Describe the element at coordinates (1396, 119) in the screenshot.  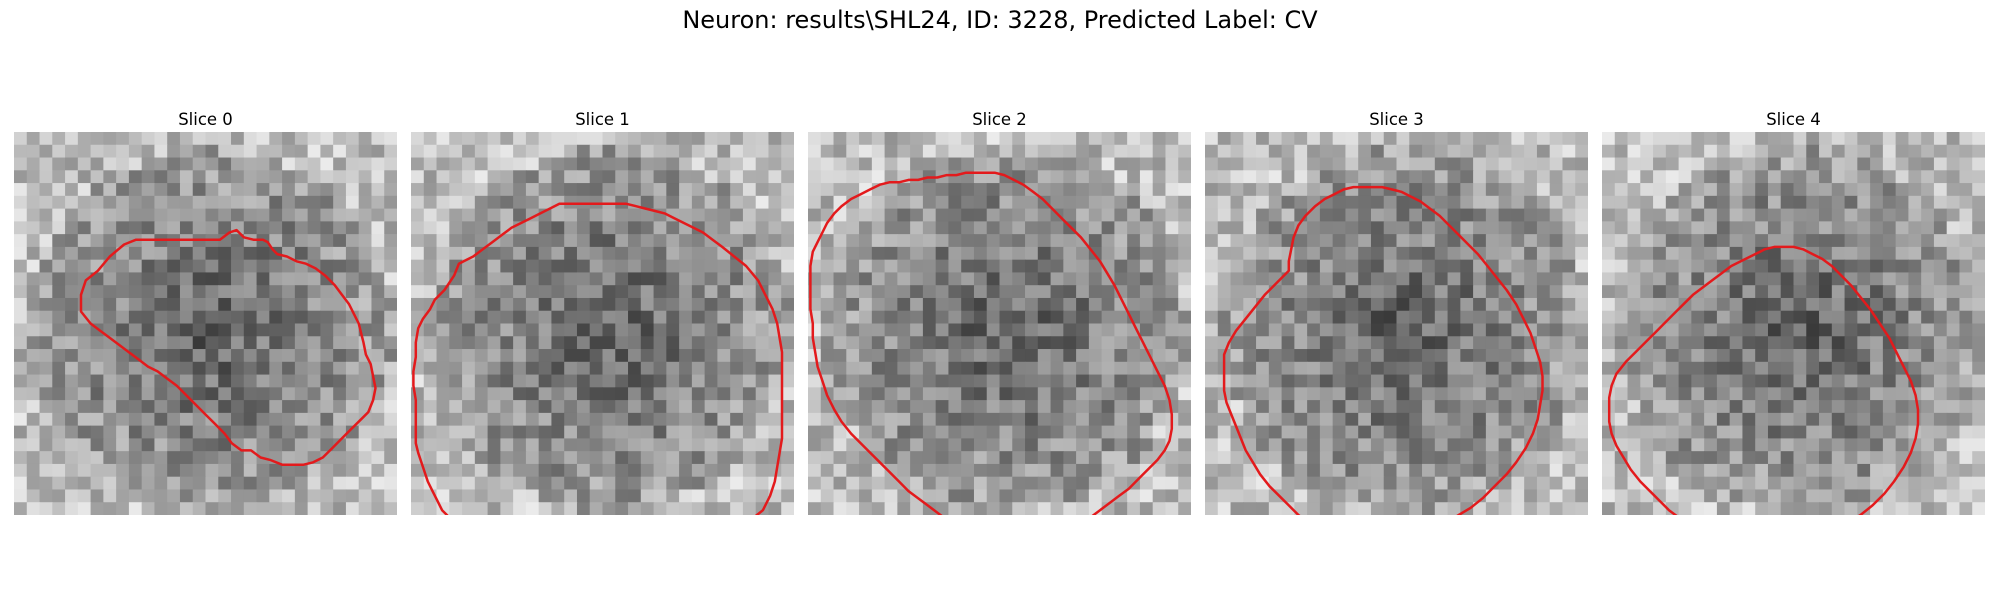
I see `slice-title-3: Slice 3` at that location.